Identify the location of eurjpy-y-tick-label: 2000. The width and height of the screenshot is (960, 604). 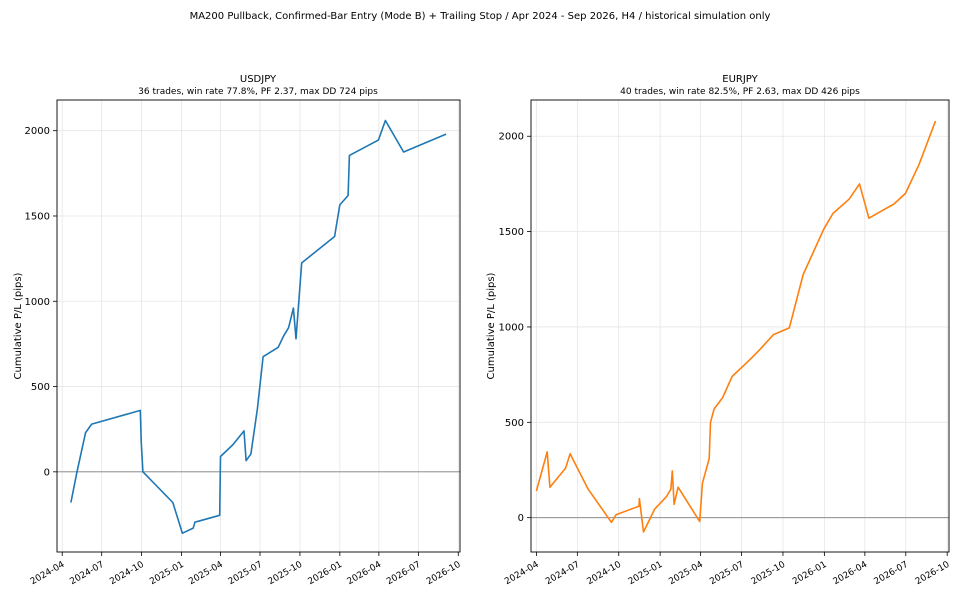
(511, 137).